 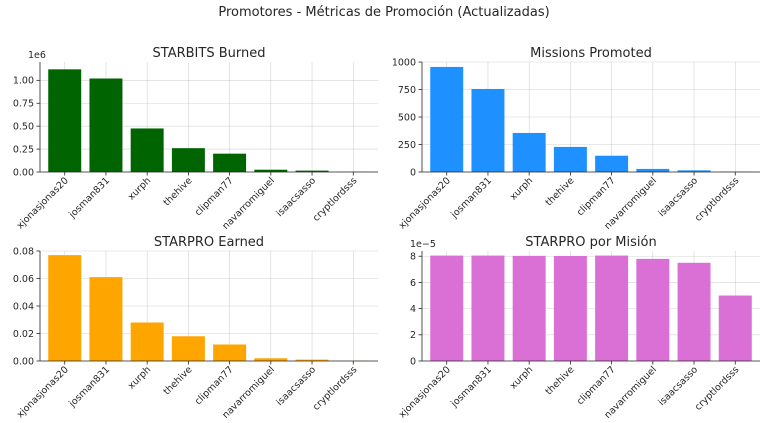 I want to click on missions-promoted-ytick-label: 750, so click(x=407, y=90).